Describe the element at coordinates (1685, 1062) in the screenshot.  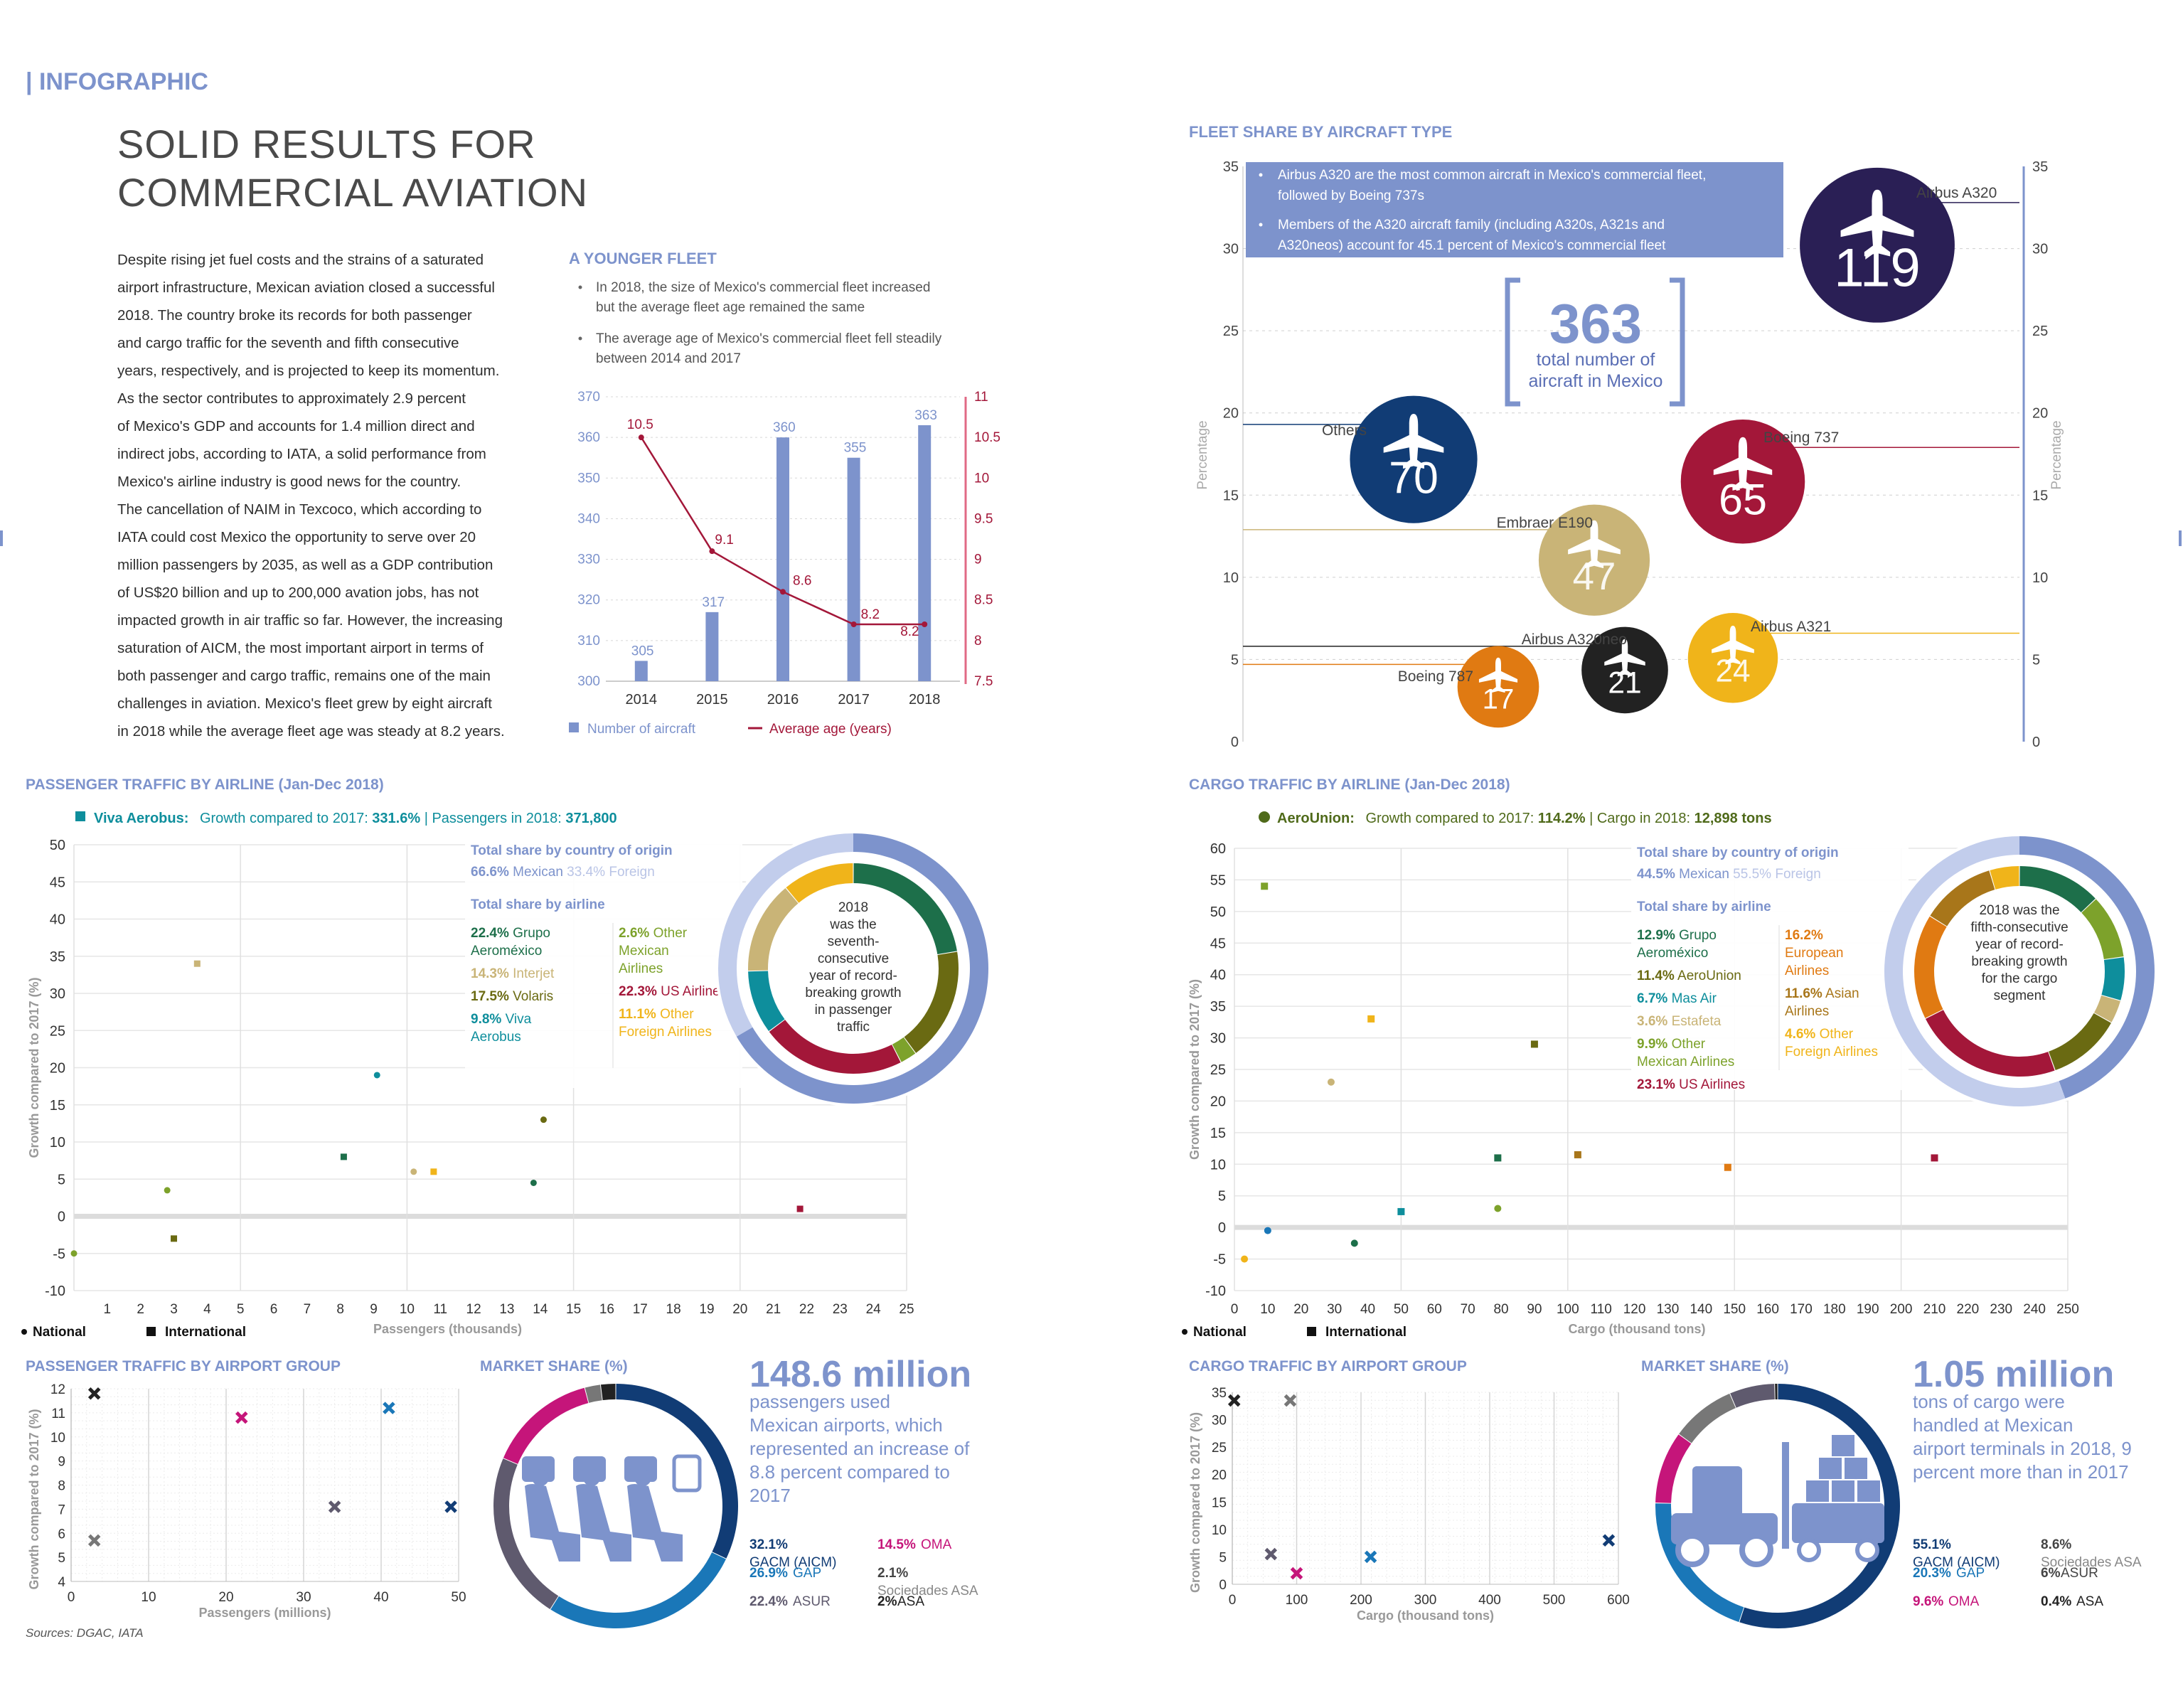
I see `share-label-line2: Mexican Airlines` at that location.